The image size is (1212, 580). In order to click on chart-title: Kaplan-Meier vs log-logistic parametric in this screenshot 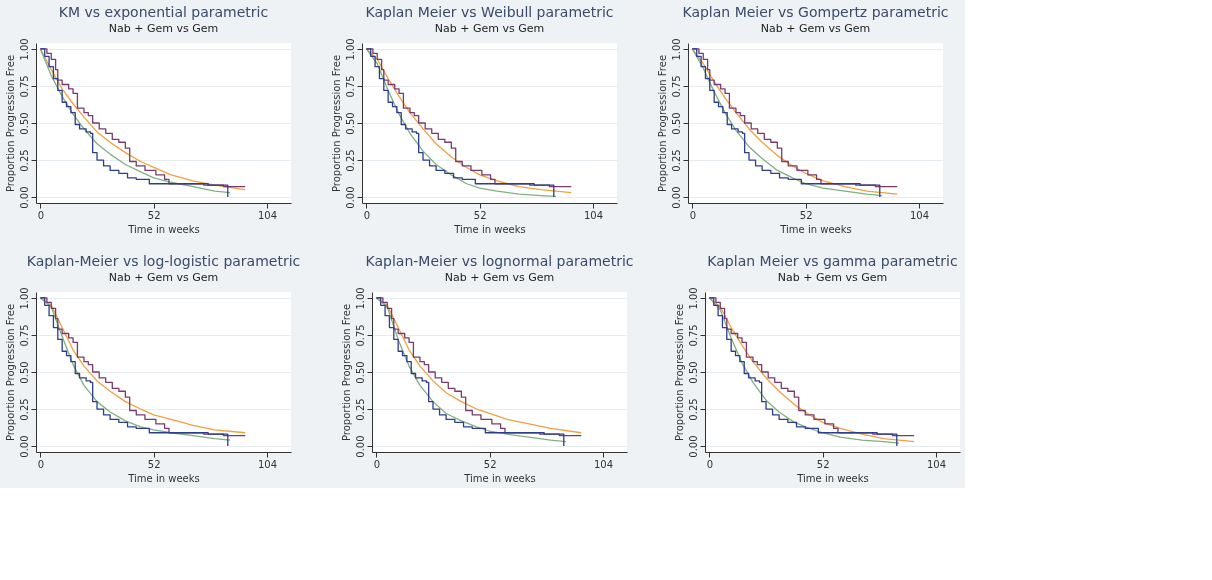, I will do `click(163, 260)`.